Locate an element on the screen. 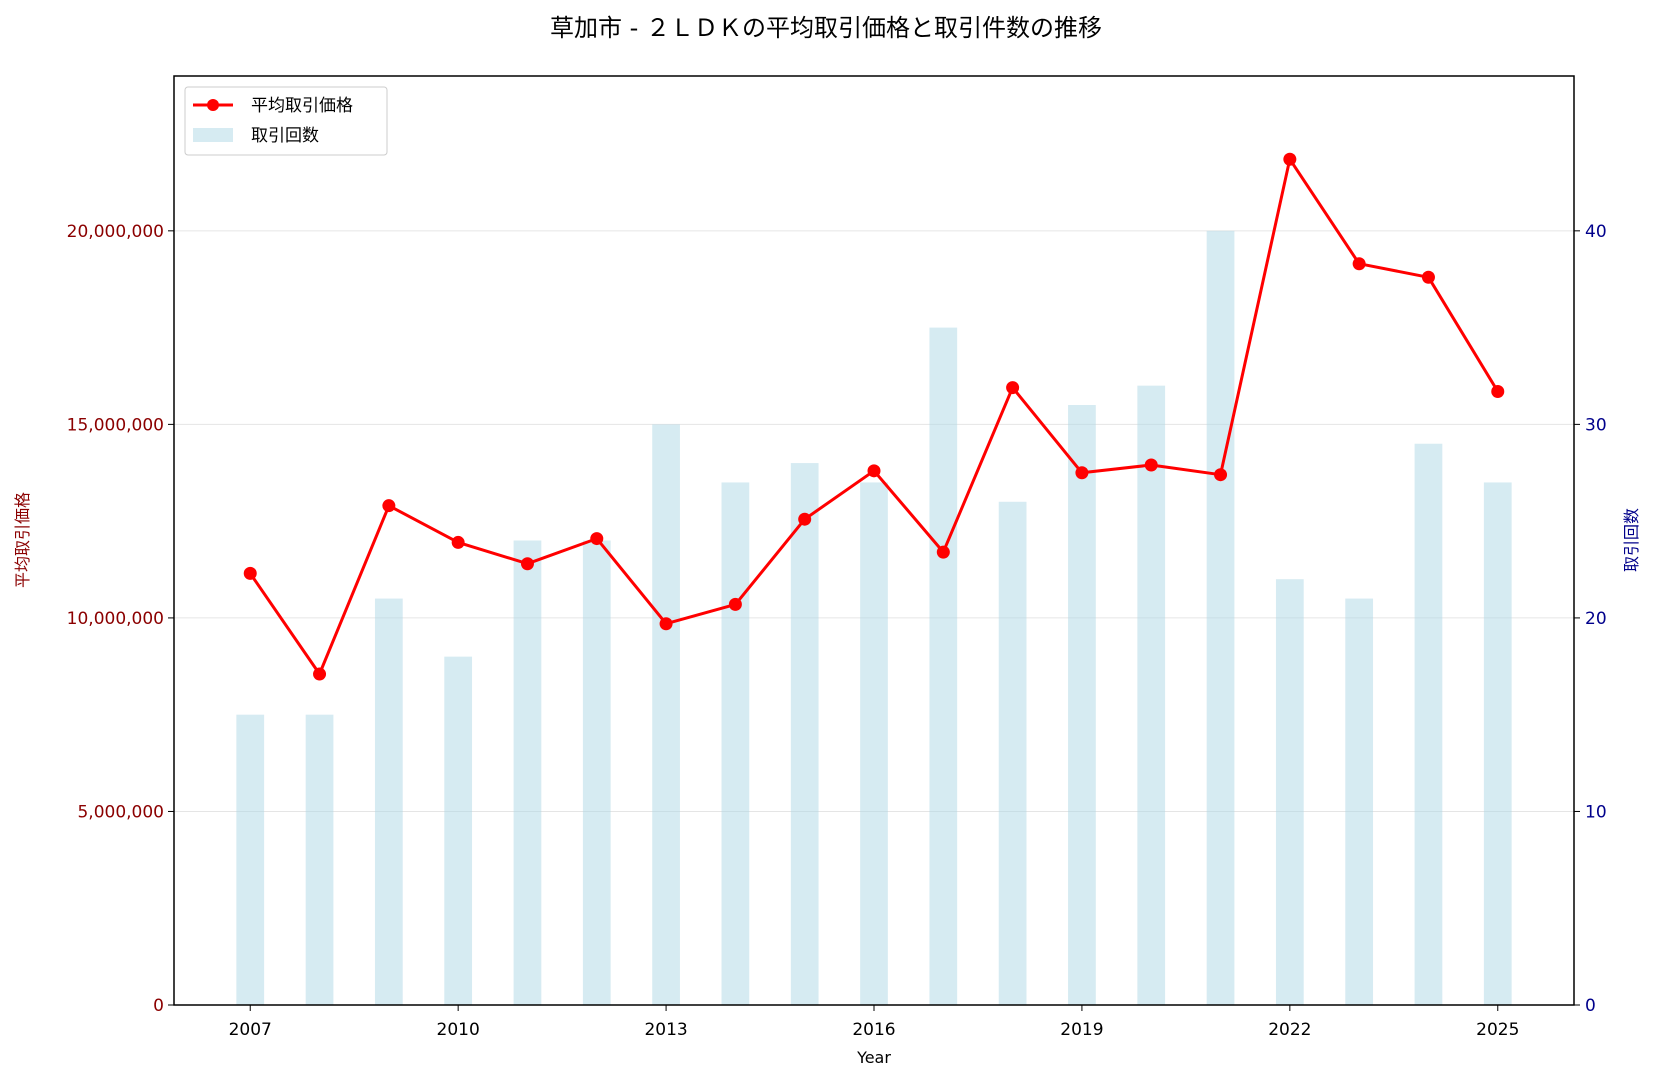  left-tick-label: 10,000,000 is located at coordinates (115, 619).